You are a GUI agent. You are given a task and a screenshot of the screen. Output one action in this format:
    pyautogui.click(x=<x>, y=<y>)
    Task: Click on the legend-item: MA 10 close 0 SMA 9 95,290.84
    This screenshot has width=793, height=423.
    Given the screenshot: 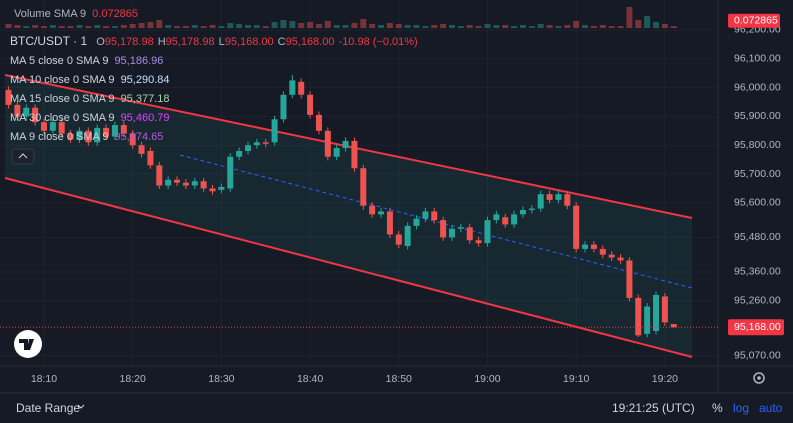 What is the action you would take?
    pyautogui.click(x=93, y=80)
    